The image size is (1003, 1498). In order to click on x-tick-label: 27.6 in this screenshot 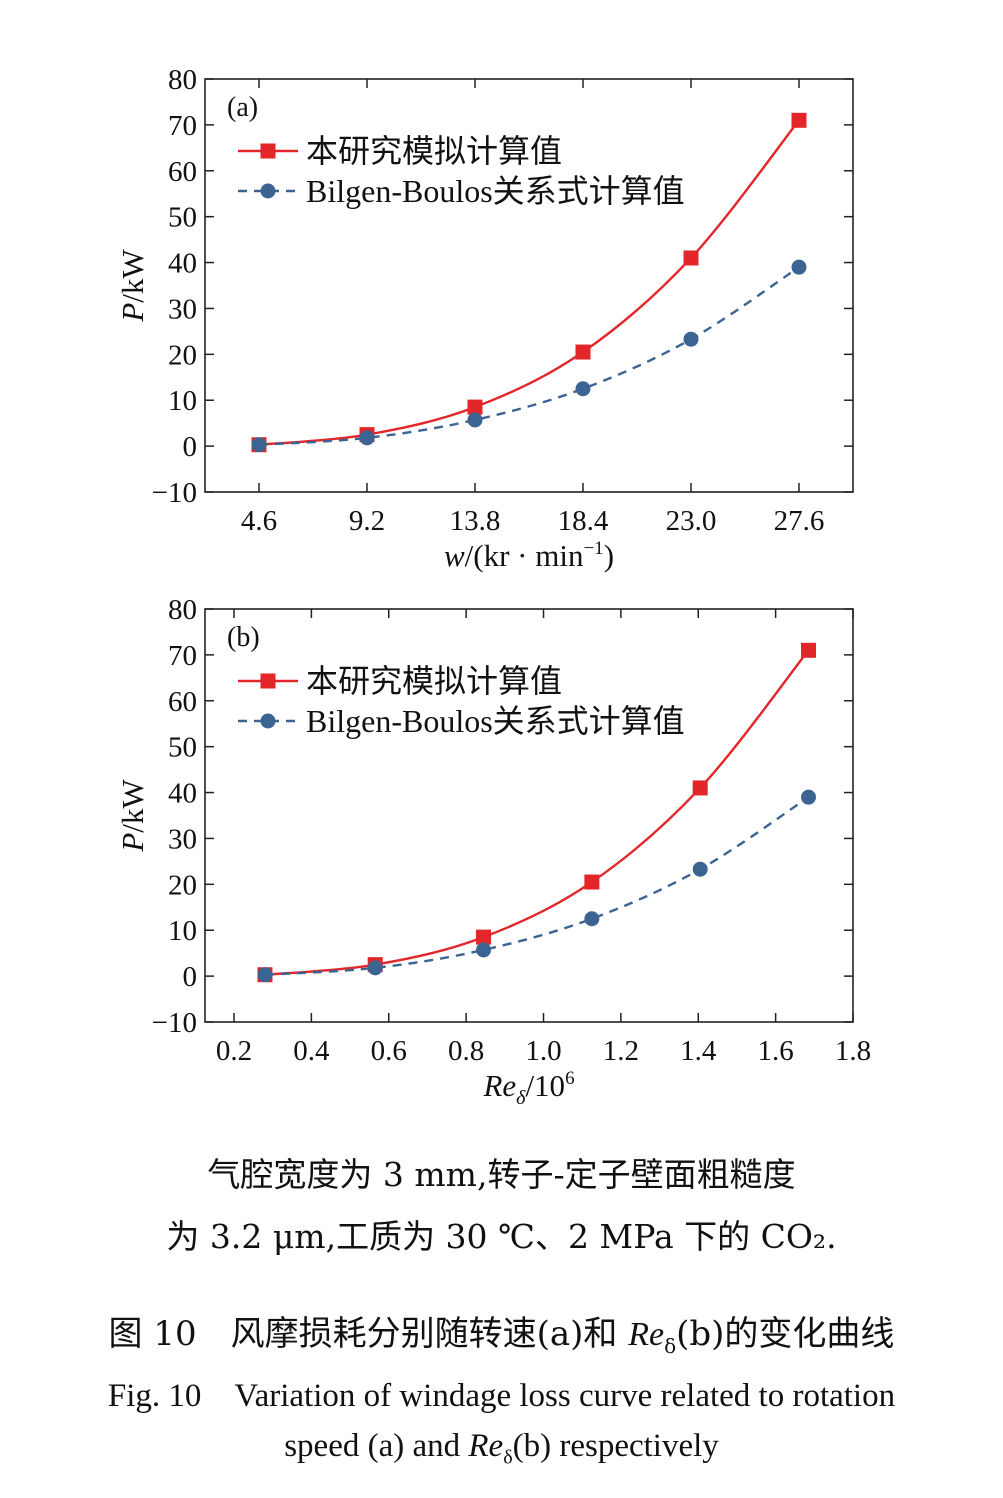, I will do `click(799, 521)`.